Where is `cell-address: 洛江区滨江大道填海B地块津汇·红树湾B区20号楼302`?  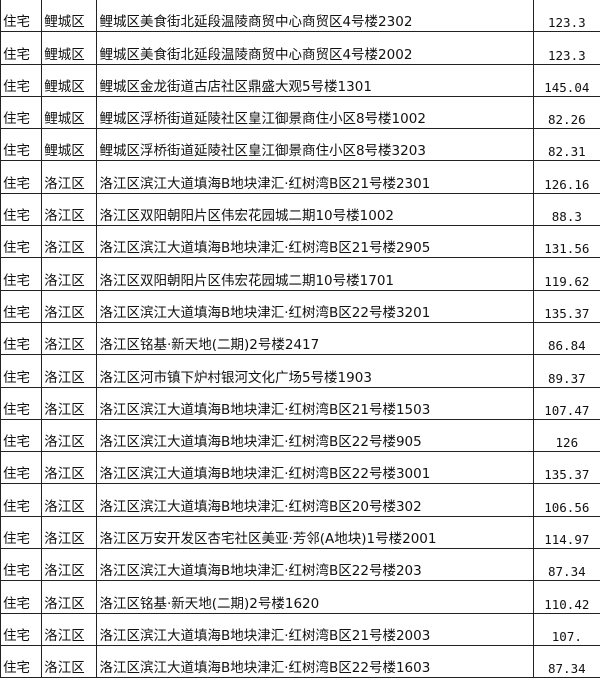
cell-address: 洛江区滨江大道填海B地块津汇·红树湾B区20号楼302 is located at coordinates (315, 500).